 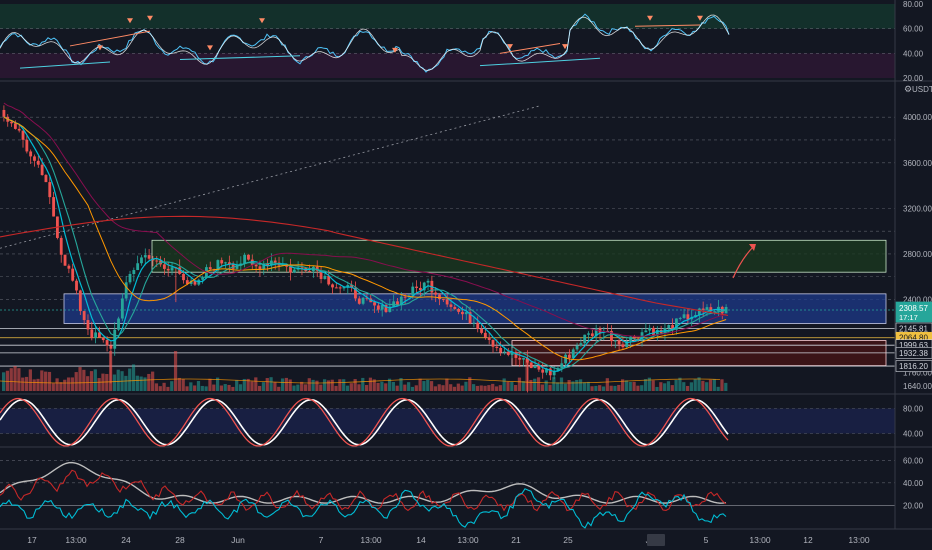 What do you see at coordinates (126, 540) in the screenshot?
I see `time-tick-label: 24` at bounding box center [126, 540].